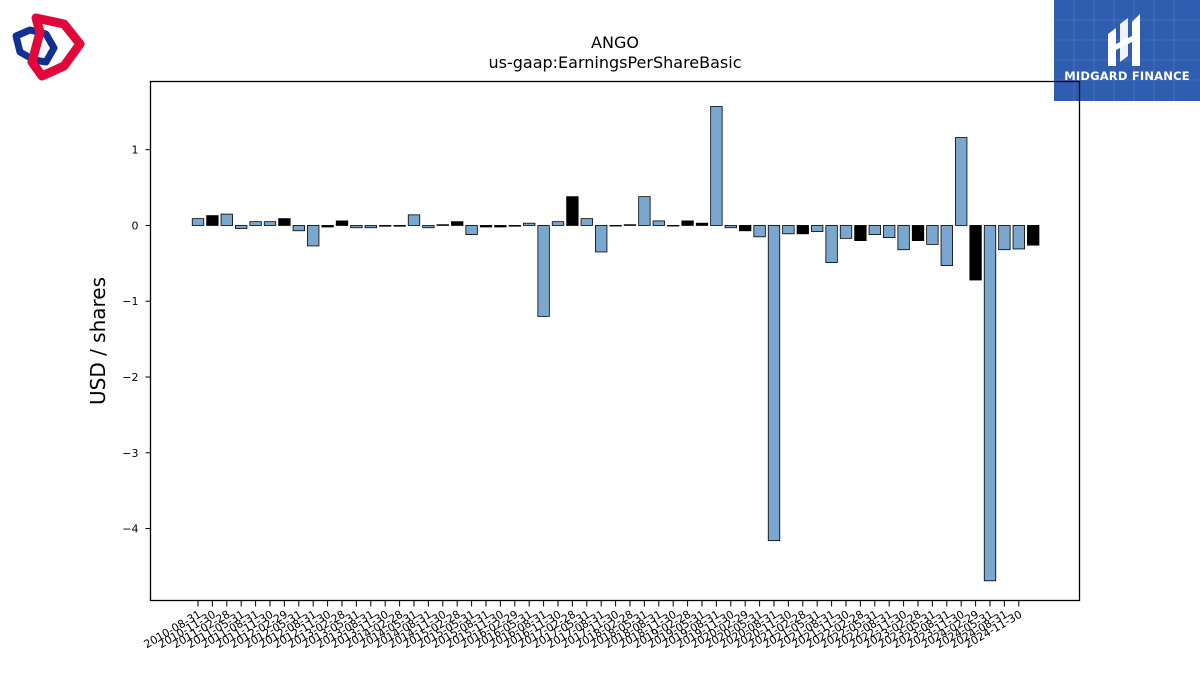  Describe the element at coordinates (1127, 76) in the screenshot. I see `brand-name: MIDGARD FINANCE` at that location.